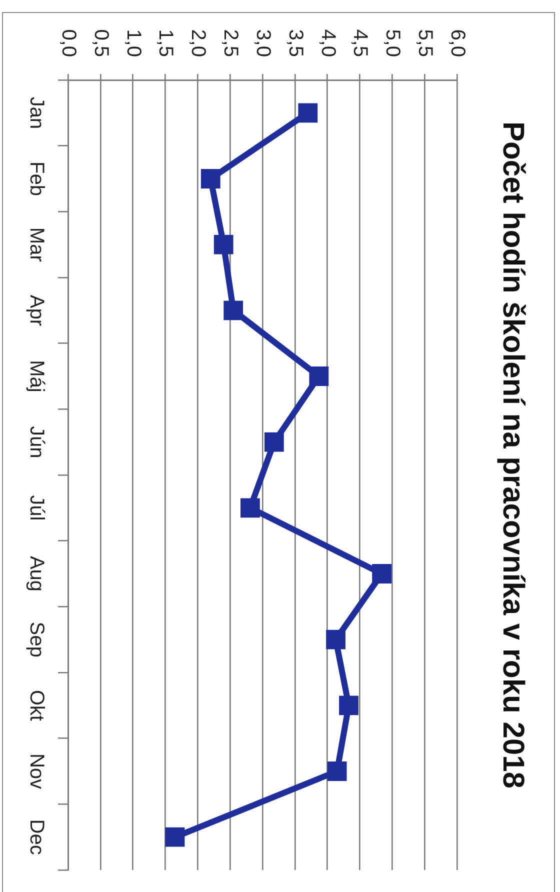 The image size is (560, 892). I want to click on x-tick-label: 5,0, so click(393, 43).